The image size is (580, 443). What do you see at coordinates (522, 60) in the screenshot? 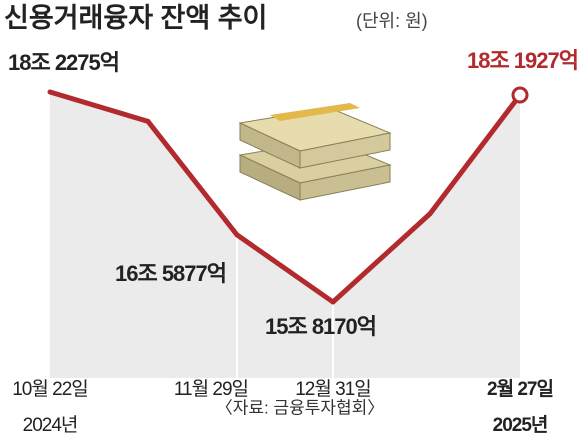
I see `value-label: 18조 1927억` at bounding box center [522, 60].